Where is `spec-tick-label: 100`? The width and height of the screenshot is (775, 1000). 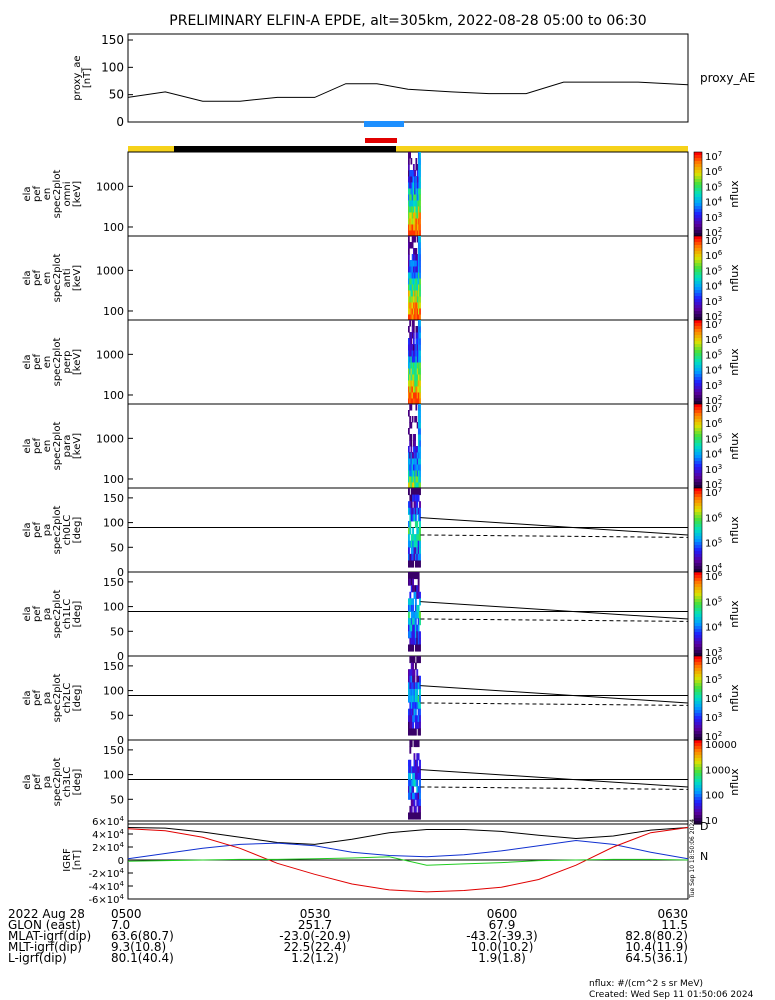 spec-tick-label: 100 is located at coordinates (113, 227).